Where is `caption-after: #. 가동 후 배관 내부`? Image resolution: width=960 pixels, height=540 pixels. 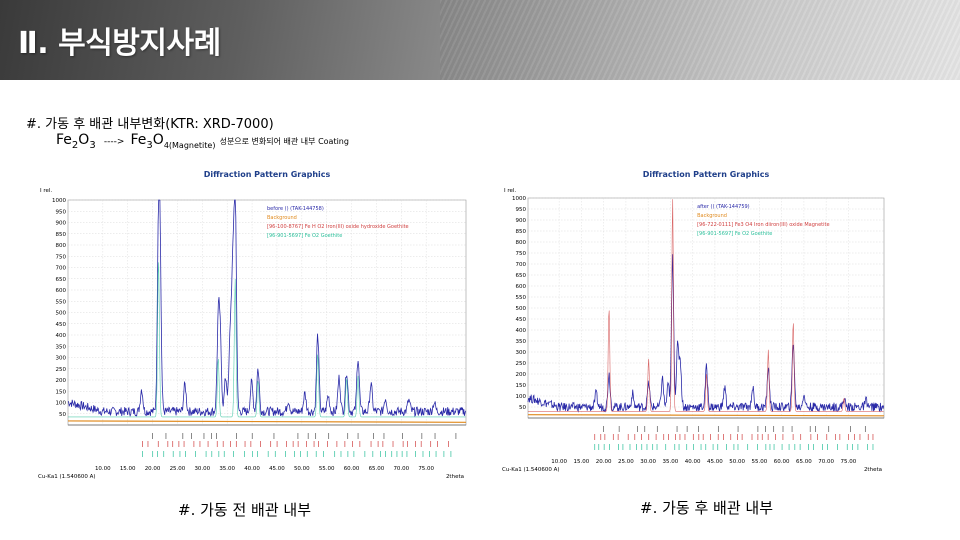
caption-after: #. 가동 후 배관 내부 is located at coordinates (707, 508).